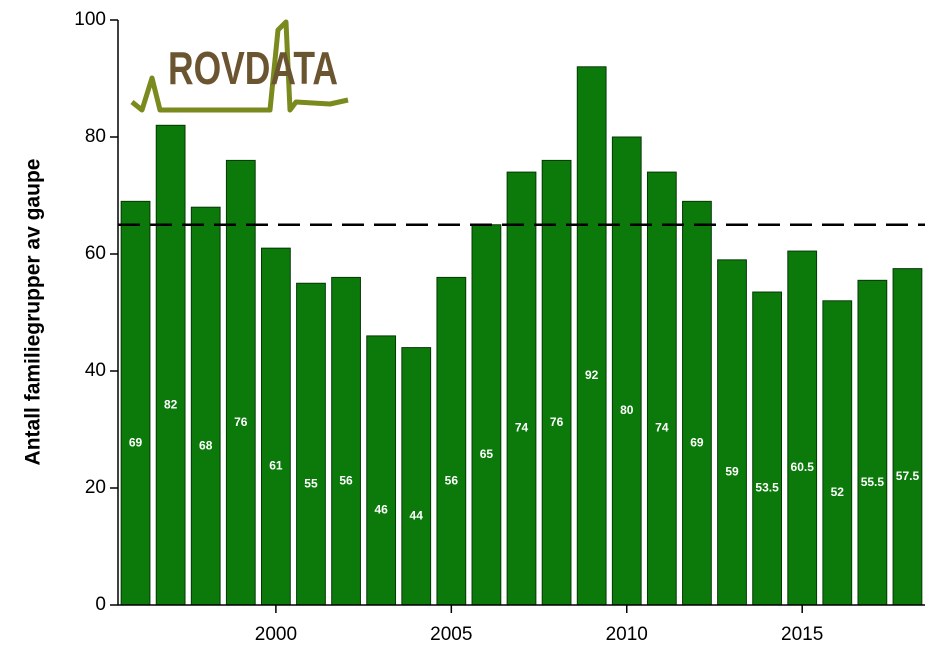  What do you see at coordinates (33, 312) in the screenshot?
I see `y-axis-label: Antall familiegrupper av gaupe` at bounding box center [33, 312].